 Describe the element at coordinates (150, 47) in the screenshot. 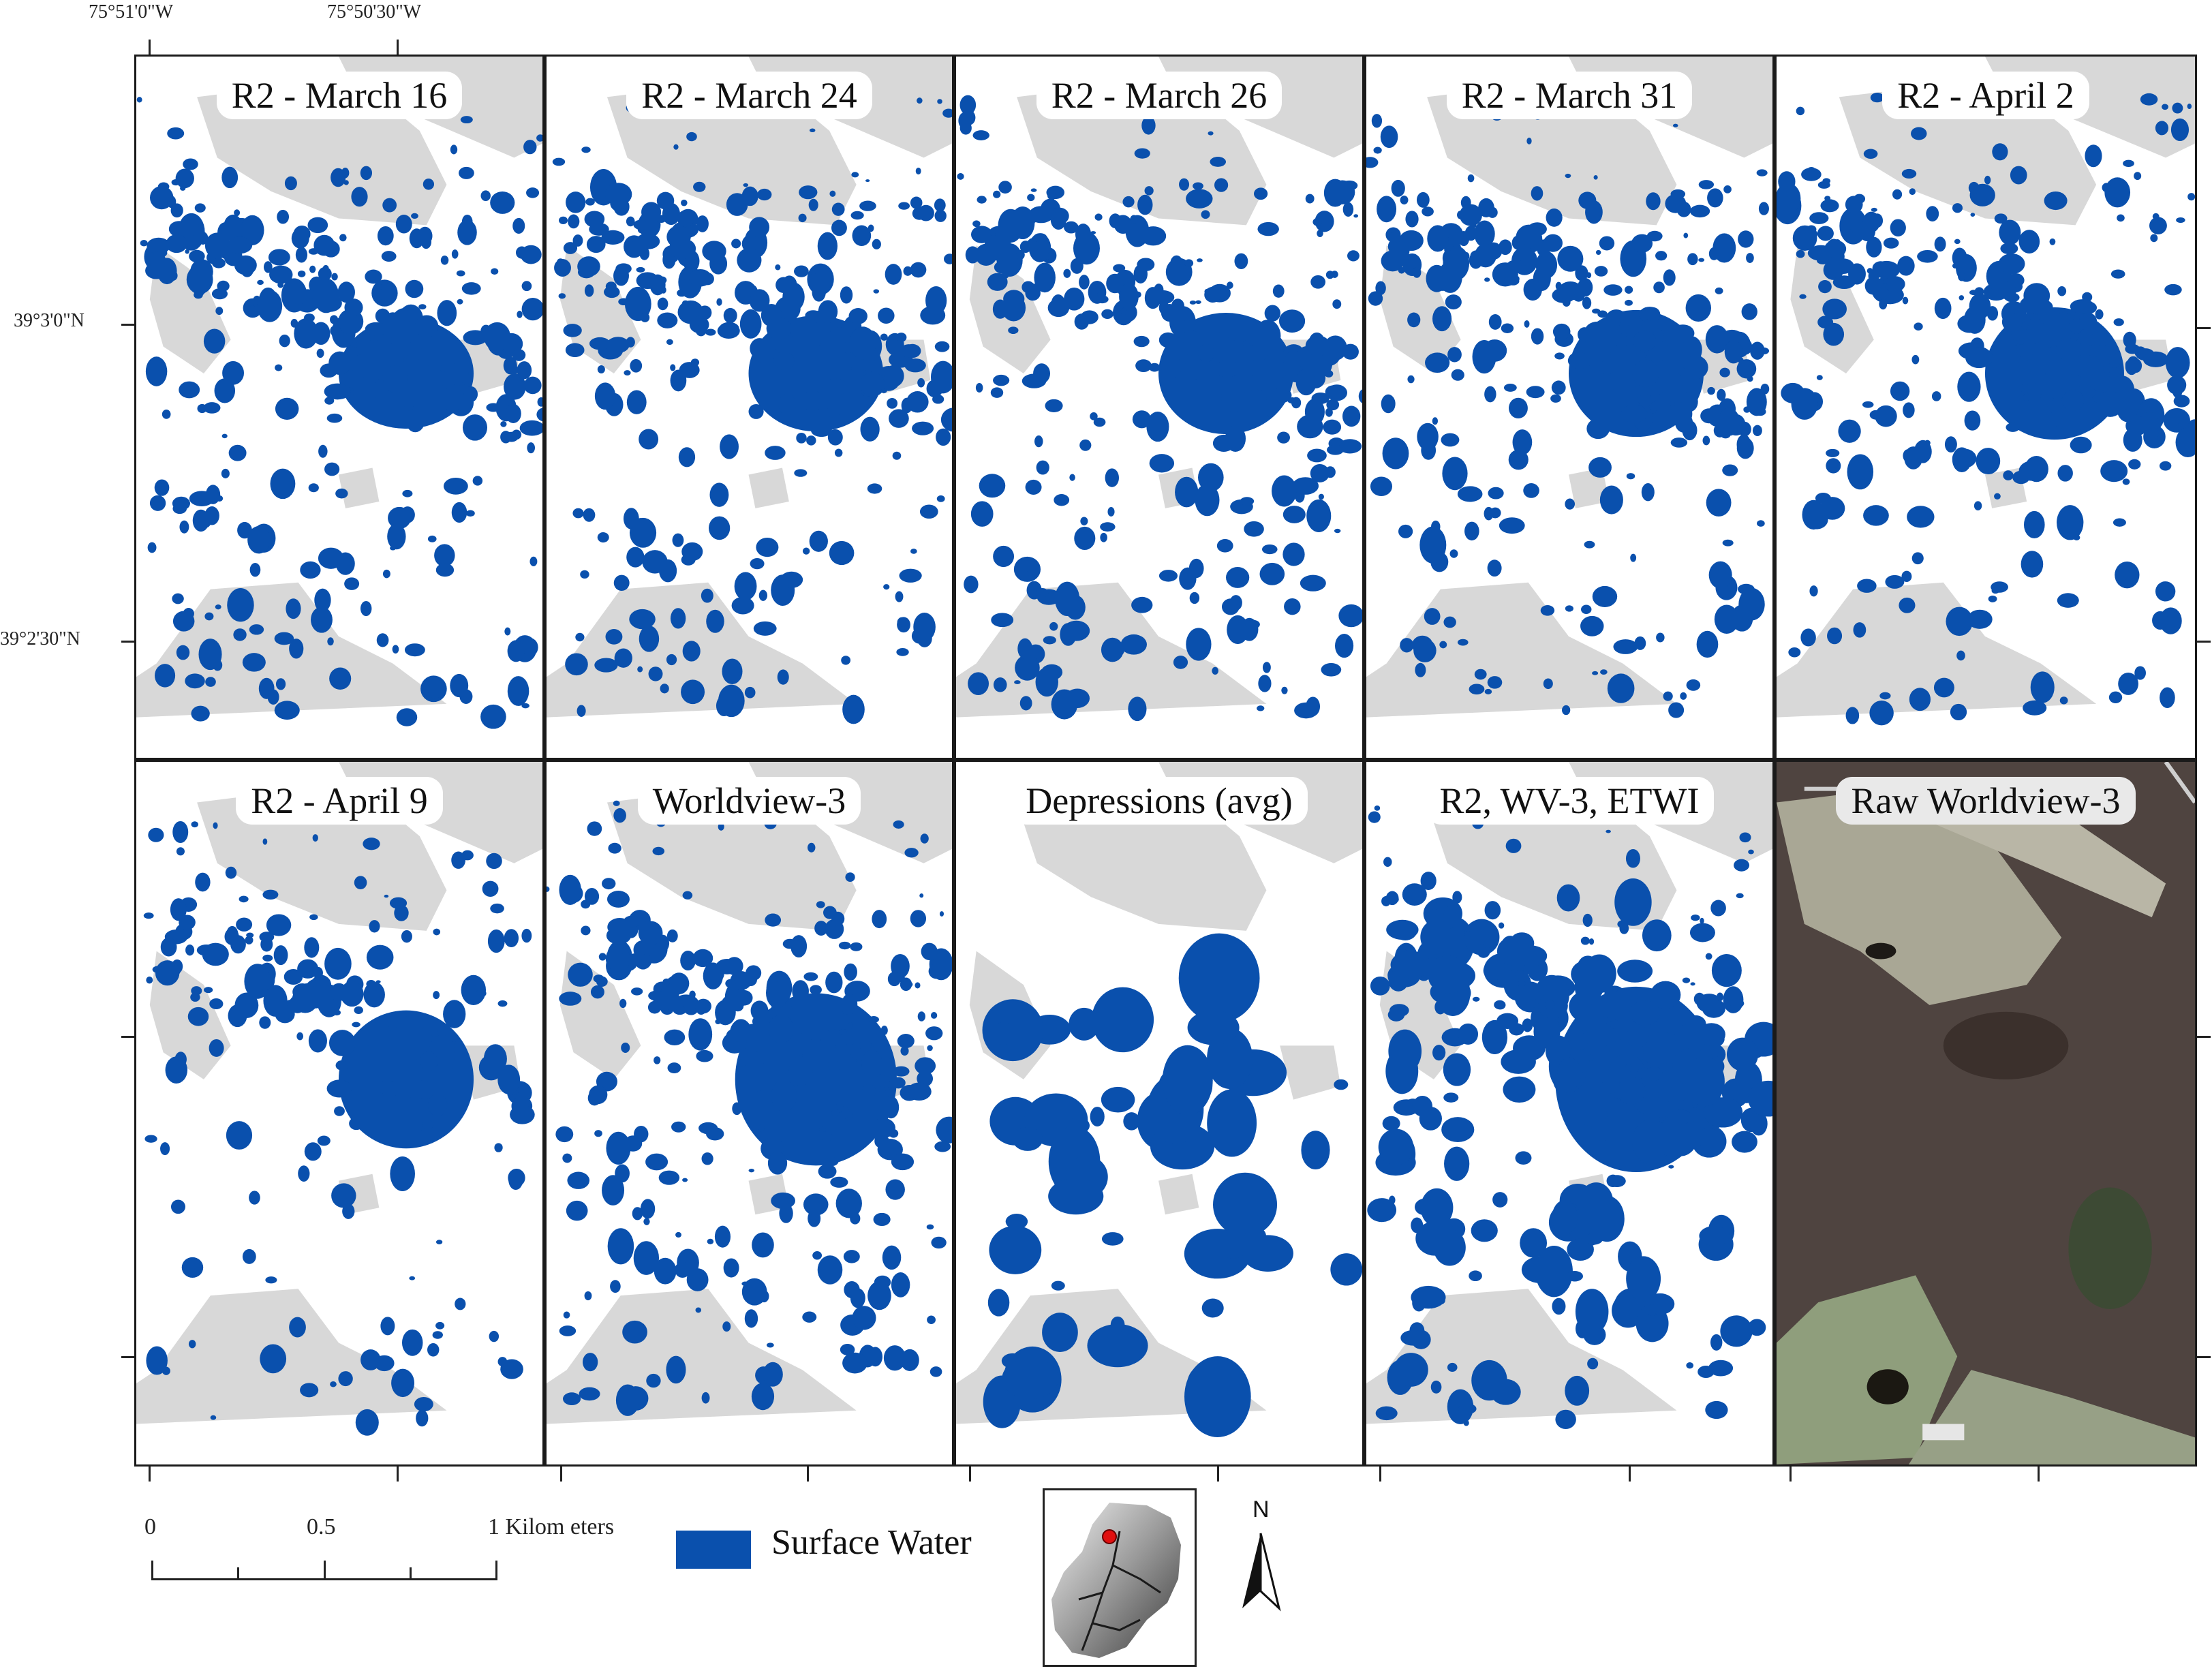

I see `top-tick` at that location.